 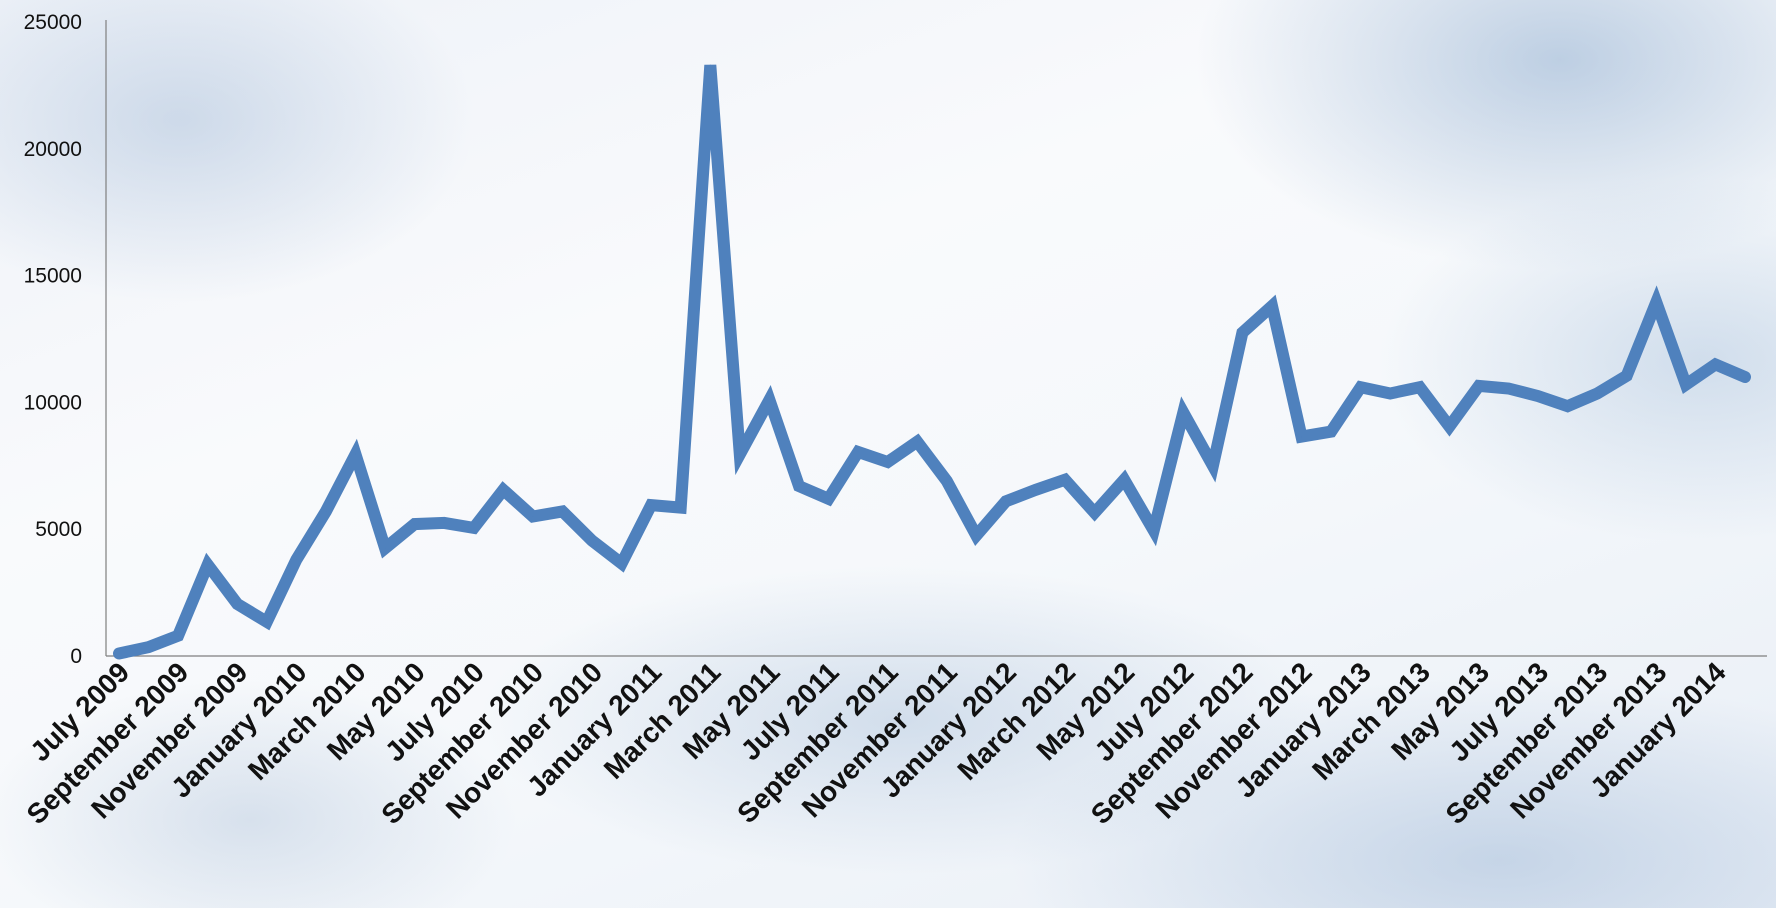 What do you see at coordinates (53, 149) in the screenshot?
I see `y-tick-label: 20000` at bounding box center [53, 149].